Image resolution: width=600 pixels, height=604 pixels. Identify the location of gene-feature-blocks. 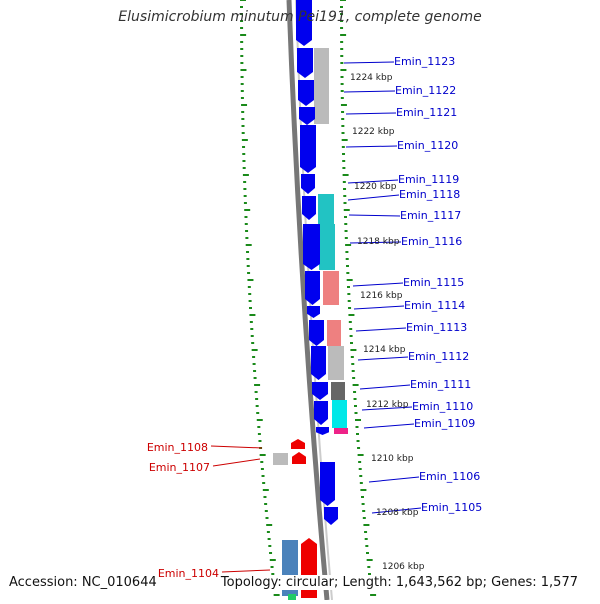
(310, 322).